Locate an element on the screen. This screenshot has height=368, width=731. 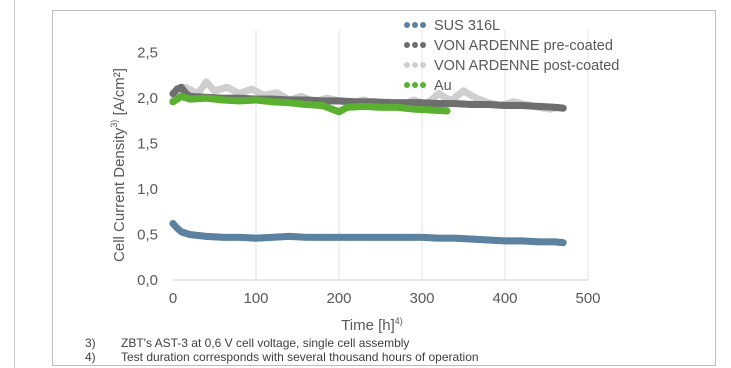
footnote-3-number: 3) is located at coordinates (90, 343).